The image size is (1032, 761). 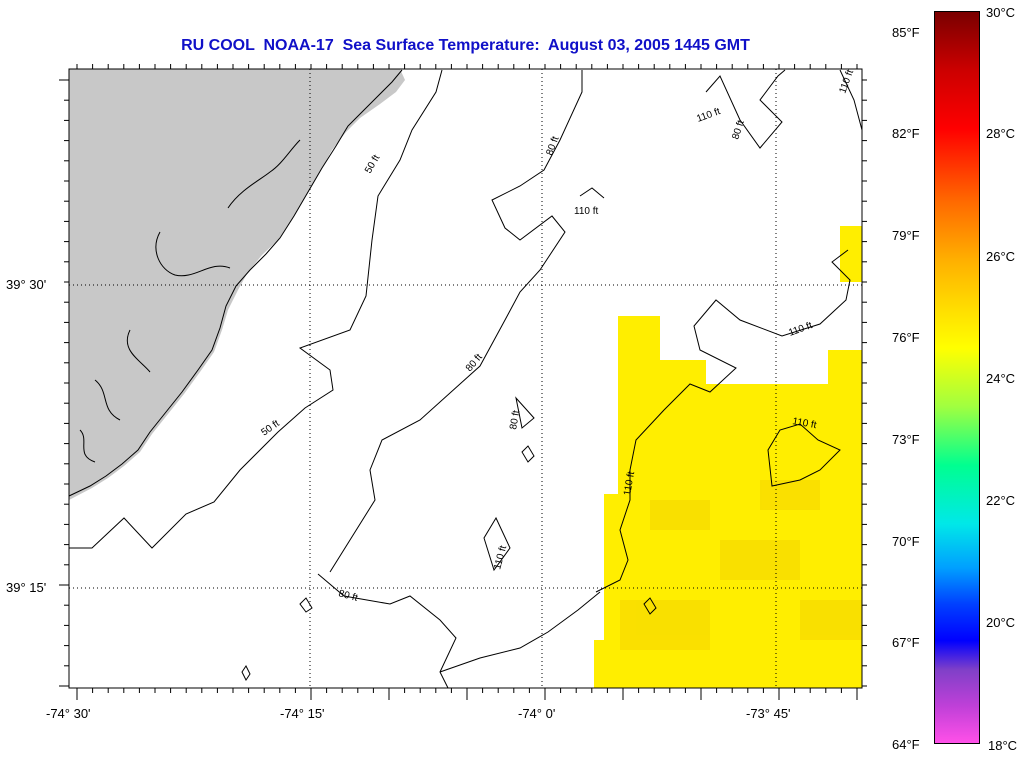 What do you see at coordinates (1001, 12) in the screenshot?
I see `colorbar-c-label: 30°C` at bounding box center [1001, 12].